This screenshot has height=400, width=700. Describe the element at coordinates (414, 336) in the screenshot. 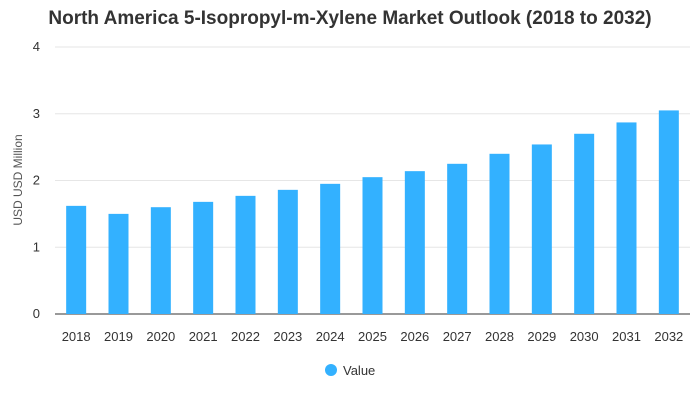

I see `x-tick-label: 2026` at that location.